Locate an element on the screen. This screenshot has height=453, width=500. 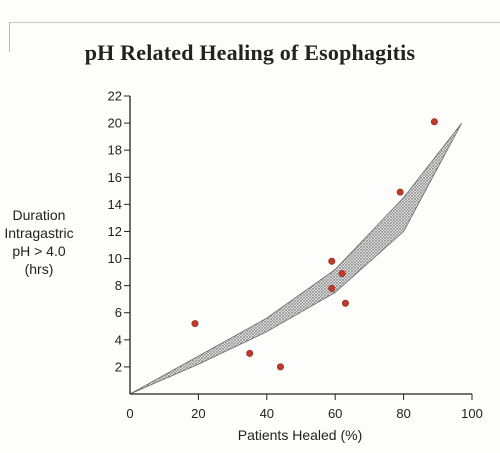
y-axis-label-line-4: (hrs) is located at coordinates (39, 269).